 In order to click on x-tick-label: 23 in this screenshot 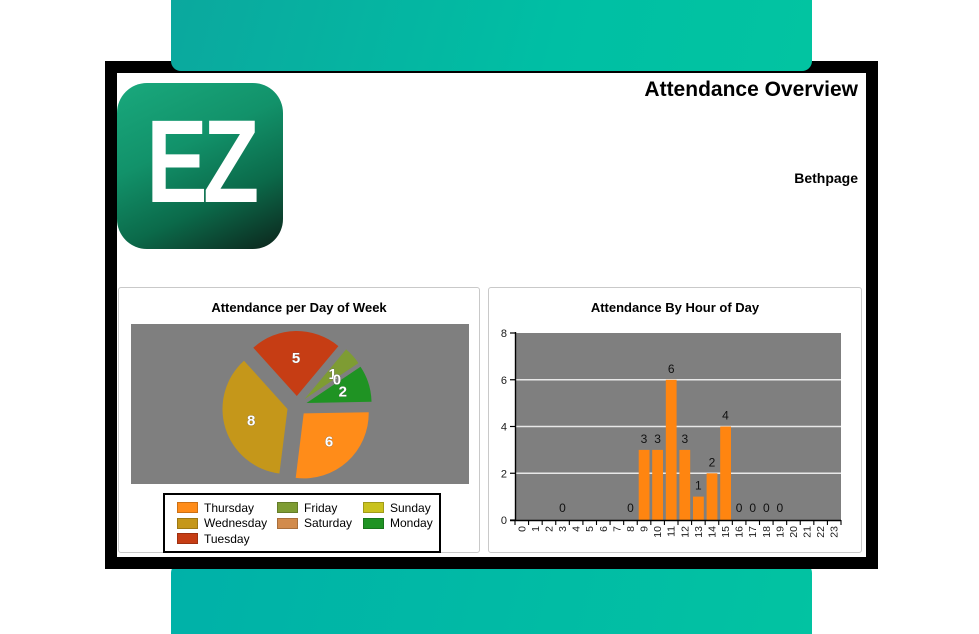, I will do `click(835, 532)`.